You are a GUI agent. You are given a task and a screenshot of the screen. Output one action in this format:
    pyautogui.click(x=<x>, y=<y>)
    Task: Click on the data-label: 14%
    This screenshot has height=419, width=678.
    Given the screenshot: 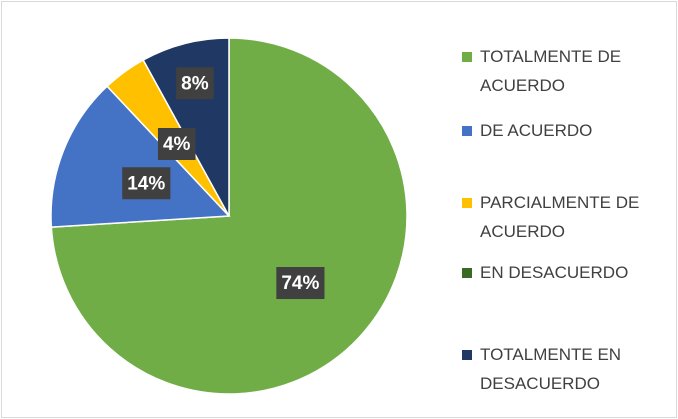 What is the action you would take?
    pyautogui.click(x=146, y=183)
    